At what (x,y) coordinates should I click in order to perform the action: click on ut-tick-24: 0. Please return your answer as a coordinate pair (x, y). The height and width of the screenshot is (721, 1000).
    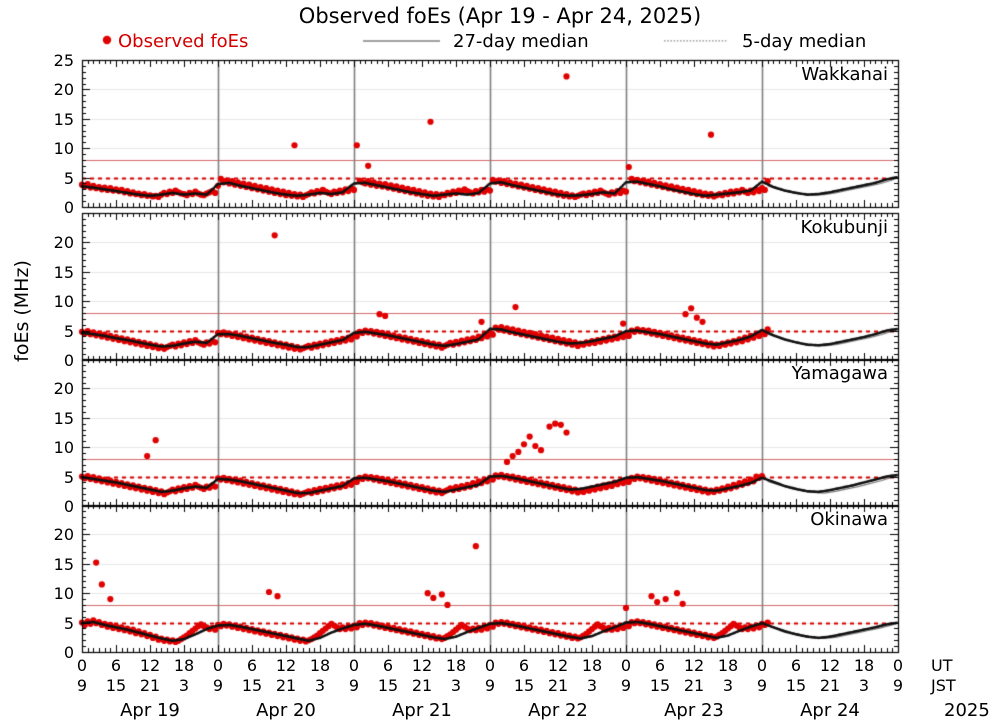
    Looking at the image, I should click on (898, 665).